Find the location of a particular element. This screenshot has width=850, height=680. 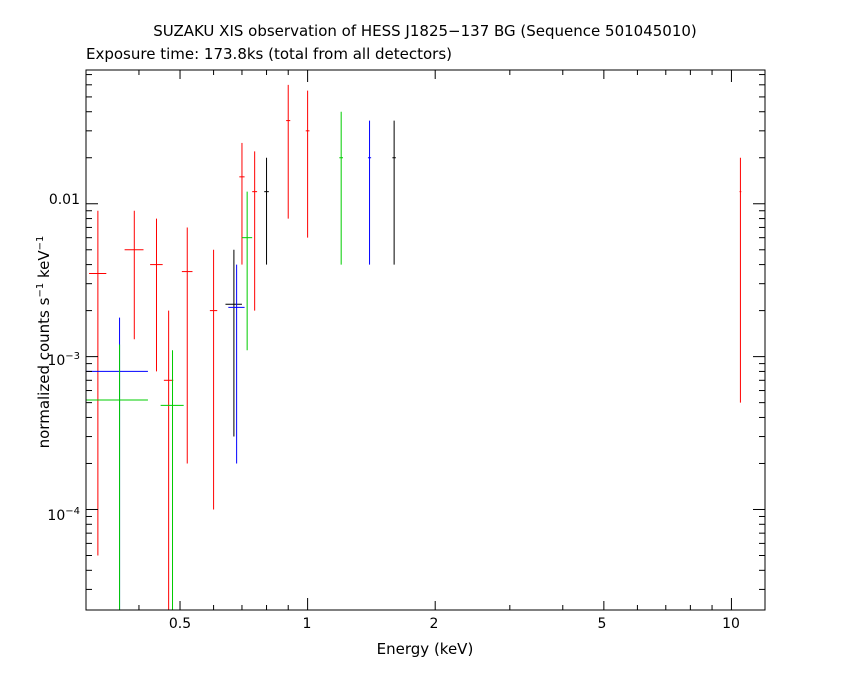

y-axis-label-base: normalized counts s is located at coordinates (44, 373).